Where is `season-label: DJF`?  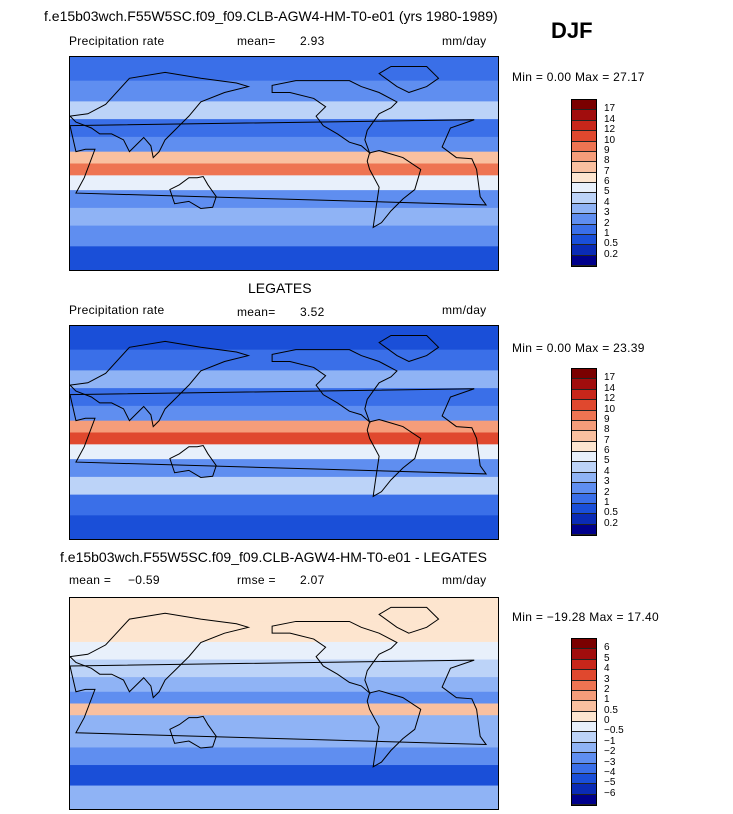
season-label: DJF is located at coordinates (572, 30).